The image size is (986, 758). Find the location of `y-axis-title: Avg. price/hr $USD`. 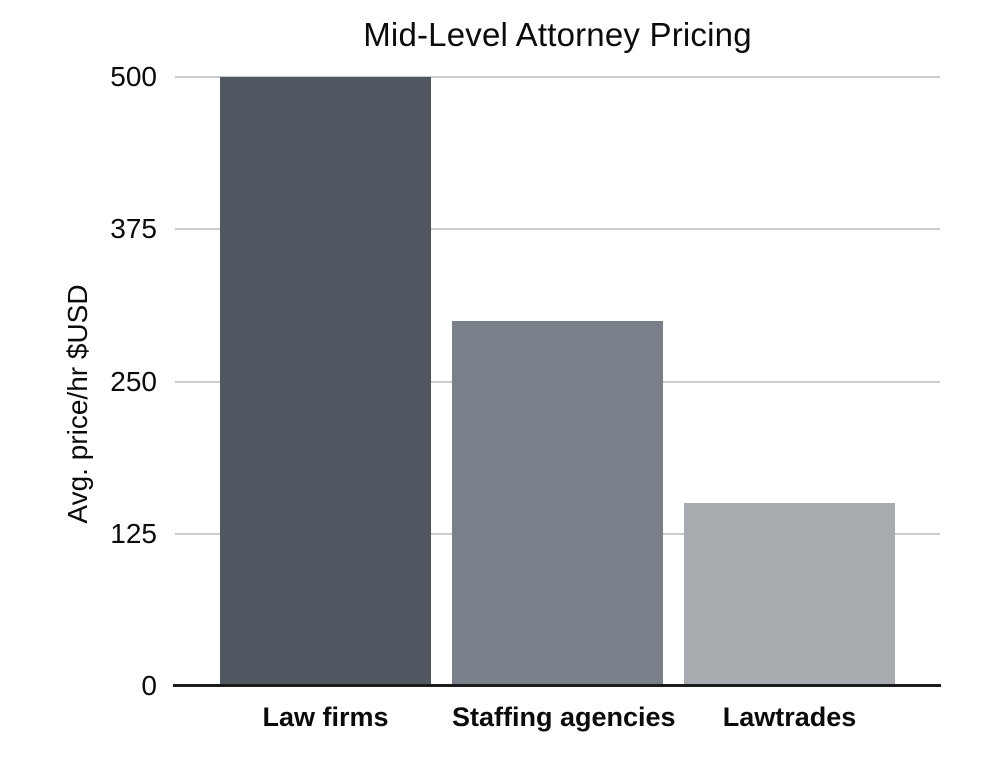

y-axis-title: Avg. price/hr $USD is located at coordinates (77, 404).